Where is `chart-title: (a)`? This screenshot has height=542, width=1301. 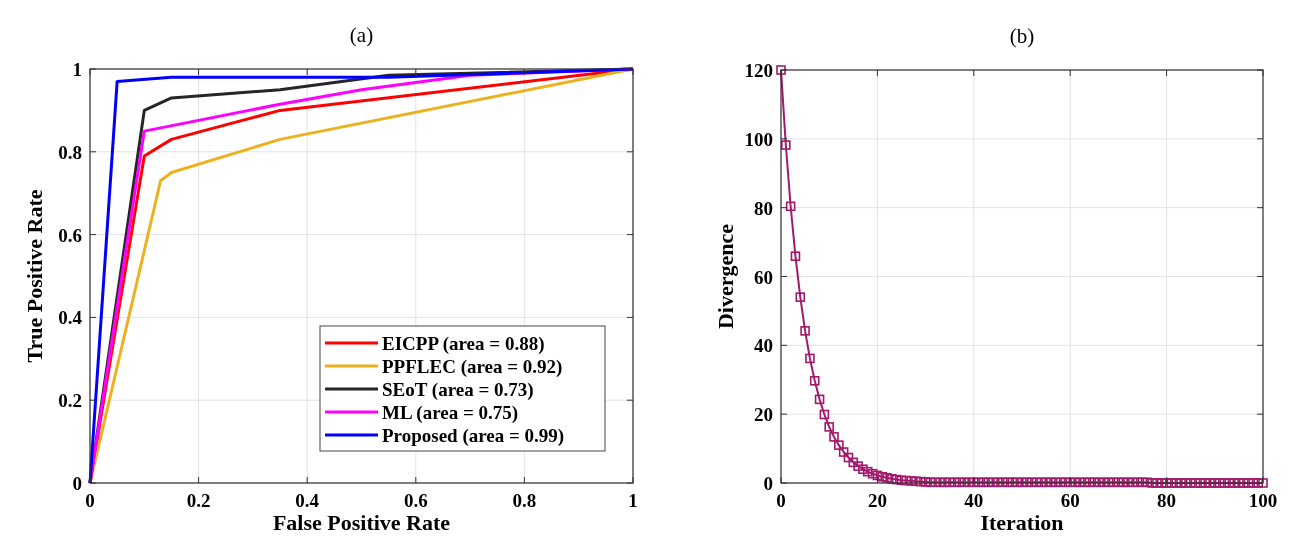
chart-title: (a) is located at coordinates (361, 35).